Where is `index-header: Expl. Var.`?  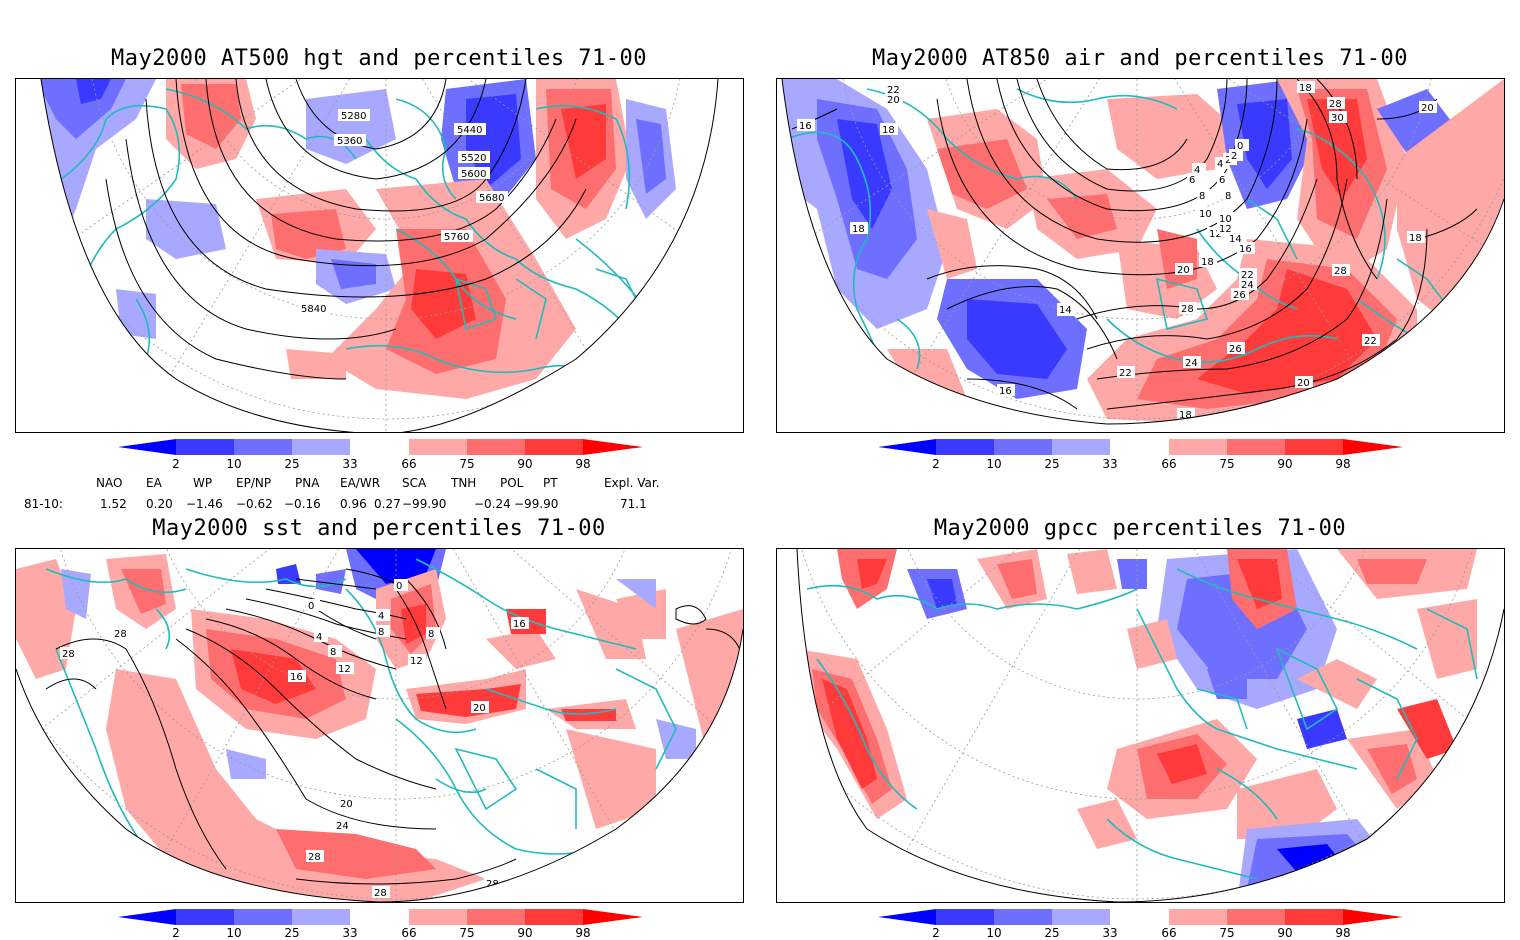 index-header: Expl. Var. is located at coordinates (632, 483).